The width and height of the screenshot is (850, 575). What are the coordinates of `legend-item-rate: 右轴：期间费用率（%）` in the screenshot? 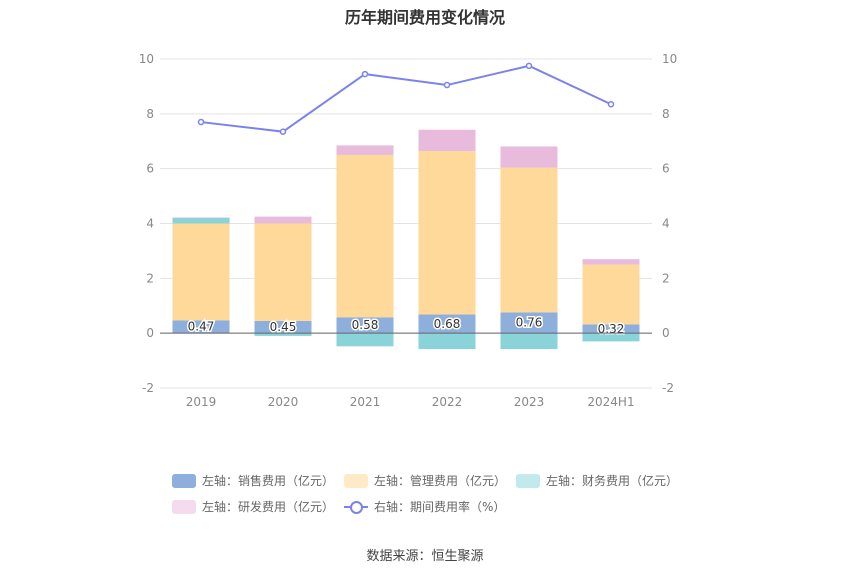 It's located at (424, 506).